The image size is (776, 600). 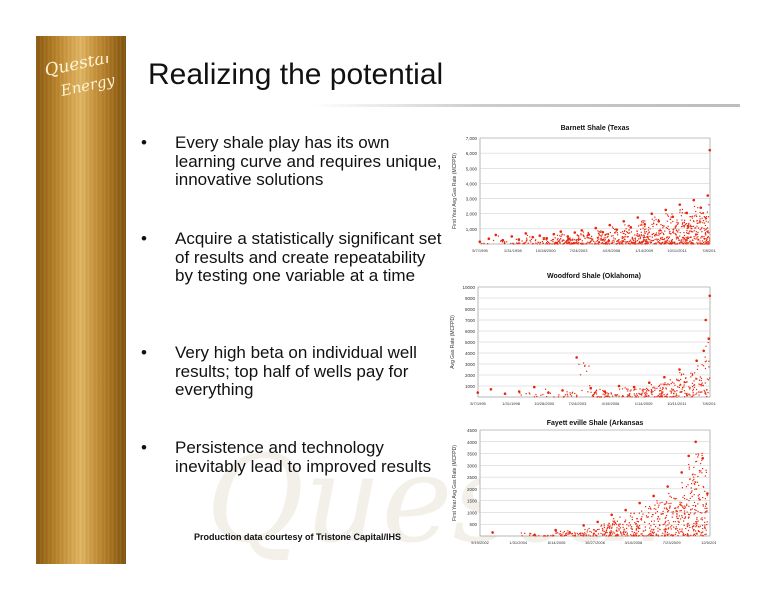 What do you see at coordinates (470, 331) in the screenshot?
I see `y-tick-label: 6000` at bounding box center [470, 331].